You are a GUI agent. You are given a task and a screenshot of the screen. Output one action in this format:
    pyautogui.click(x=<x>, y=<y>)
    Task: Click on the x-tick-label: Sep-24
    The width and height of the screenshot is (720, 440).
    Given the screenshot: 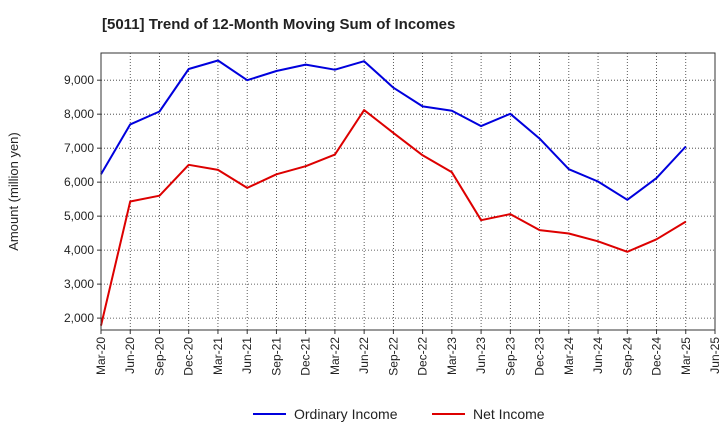 What is the action you would take?
    pyautogui.click(x=627, y=356)
    